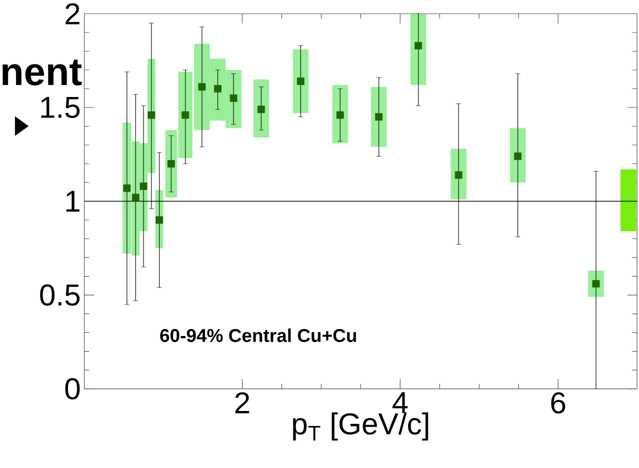  What do you see at coordinates (42, 73) in the screenshot?
I see `text: nent` at bounding box center [42, 73].